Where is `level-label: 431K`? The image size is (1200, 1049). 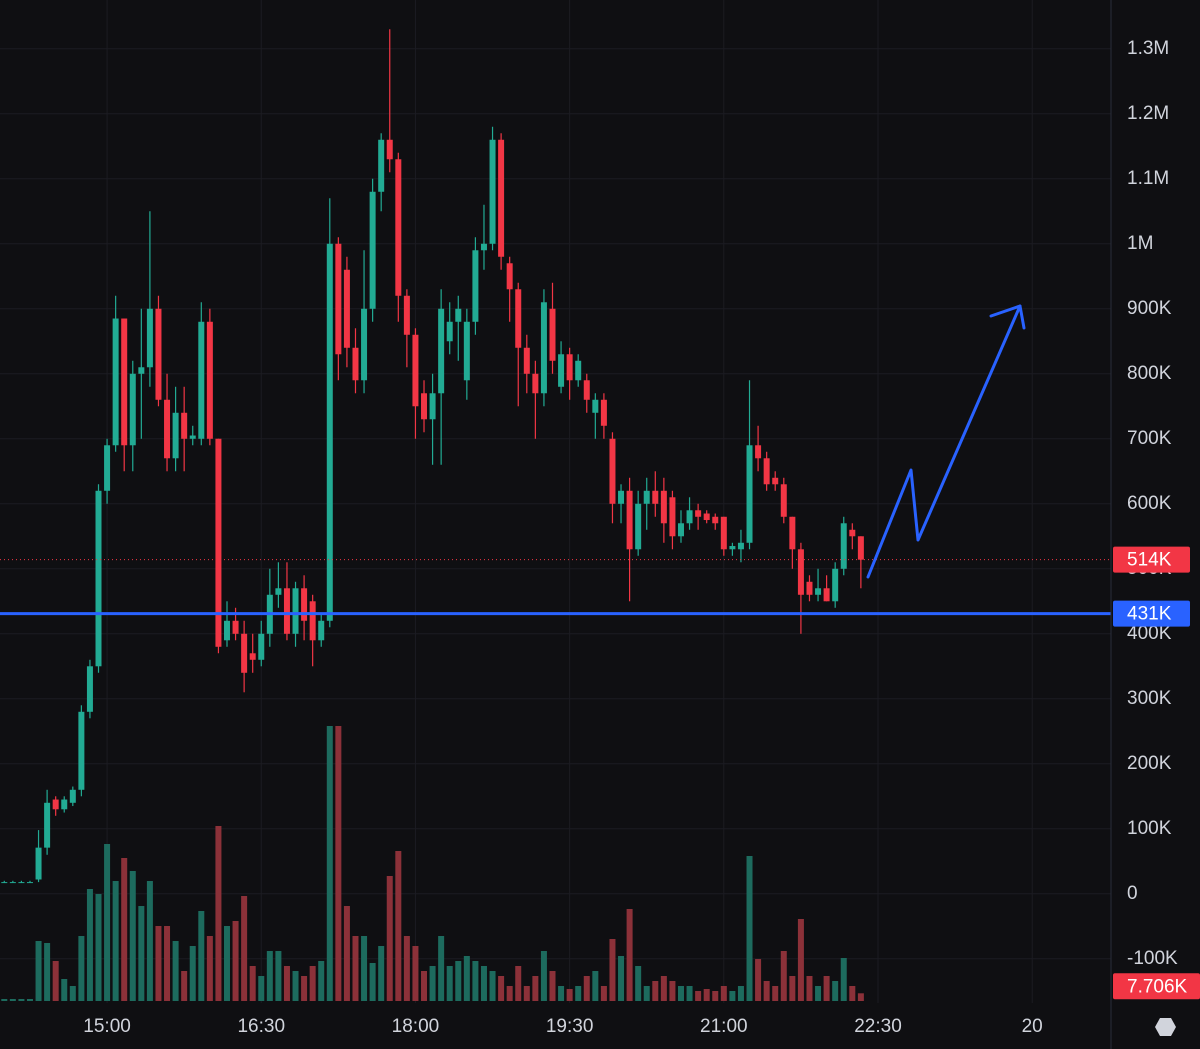 level-label: 431K is located at coordinates (1149, 614).